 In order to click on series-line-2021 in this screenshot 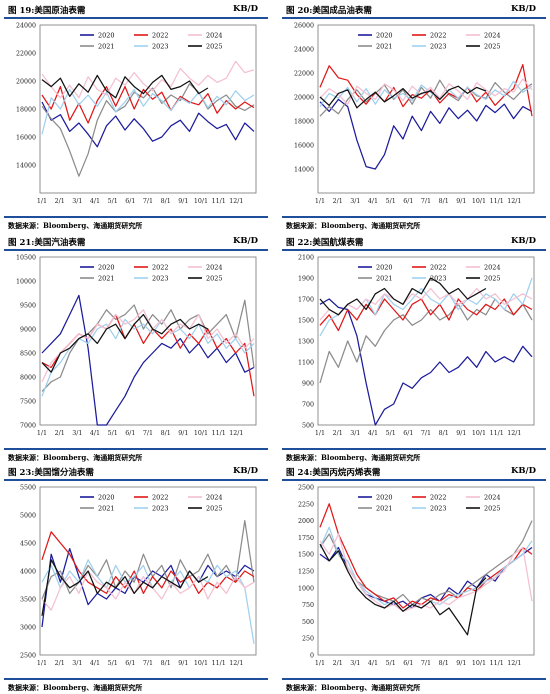, I will do `click(148, 559)`.